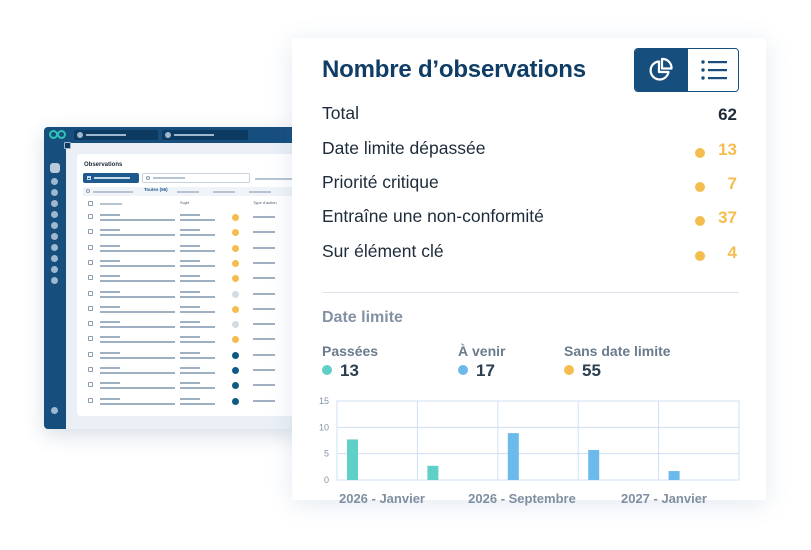 This screenshot has width=811, height=550. Describe the element at coordinates (111, 204) in the screenshot. I see `column-header-placeholder` at that location.